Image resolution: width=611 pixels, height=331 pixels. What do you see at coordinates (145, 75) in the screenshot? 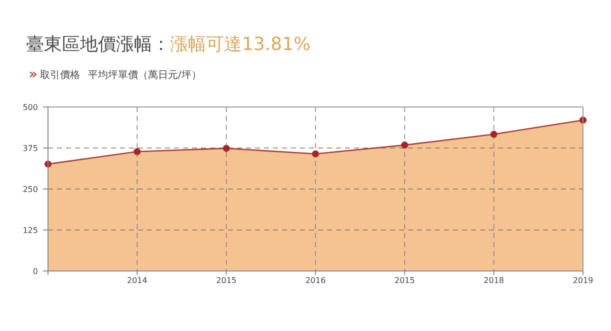
I see `y-axis-title: 平均坪單價（萬日元/坪）` at bounding box center [145, 75].